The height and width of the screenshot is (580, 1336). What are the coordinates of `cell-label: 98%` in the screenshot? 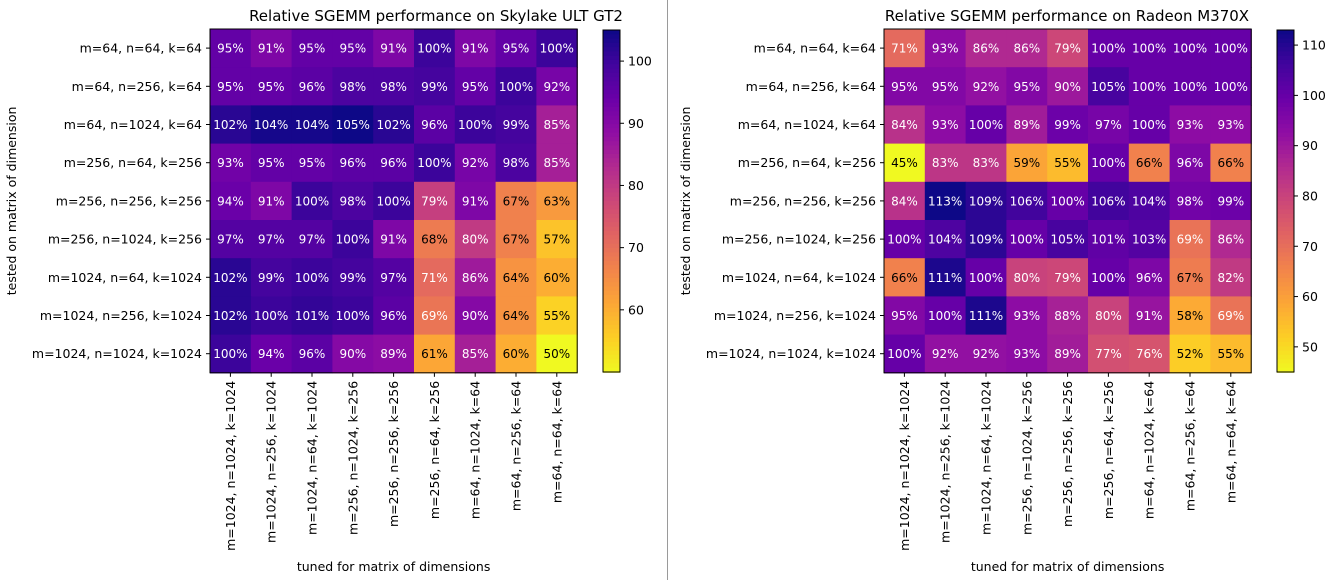 It's located at (1190, 201).